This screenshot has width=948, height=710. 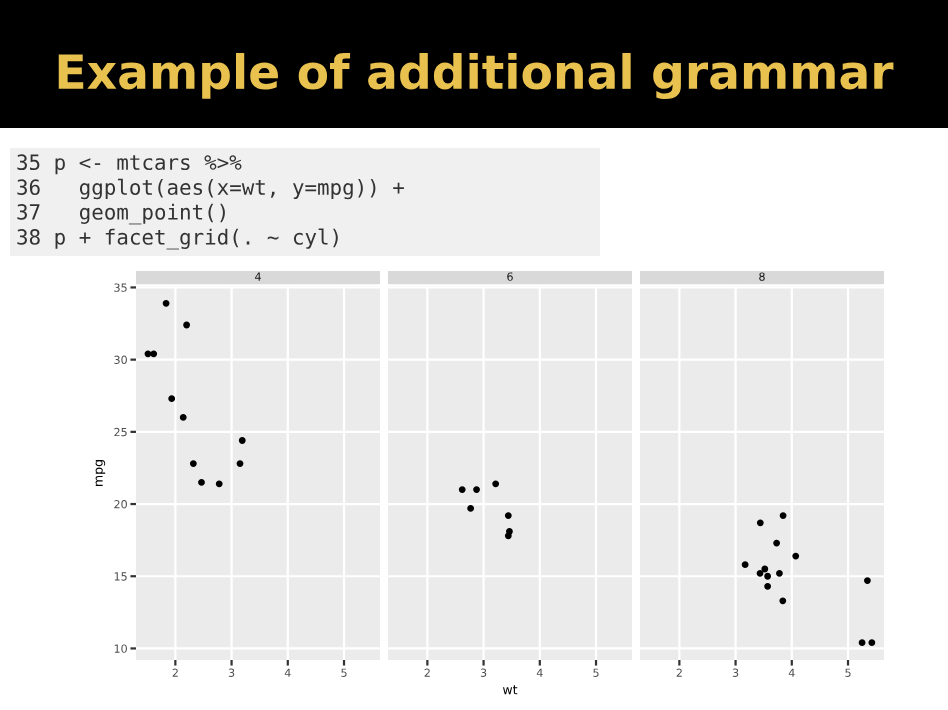 What do you see at coordinates (121, 214) in the screenshot?
I see `text: 37 geom_point()` at bounding box center [121, 214].